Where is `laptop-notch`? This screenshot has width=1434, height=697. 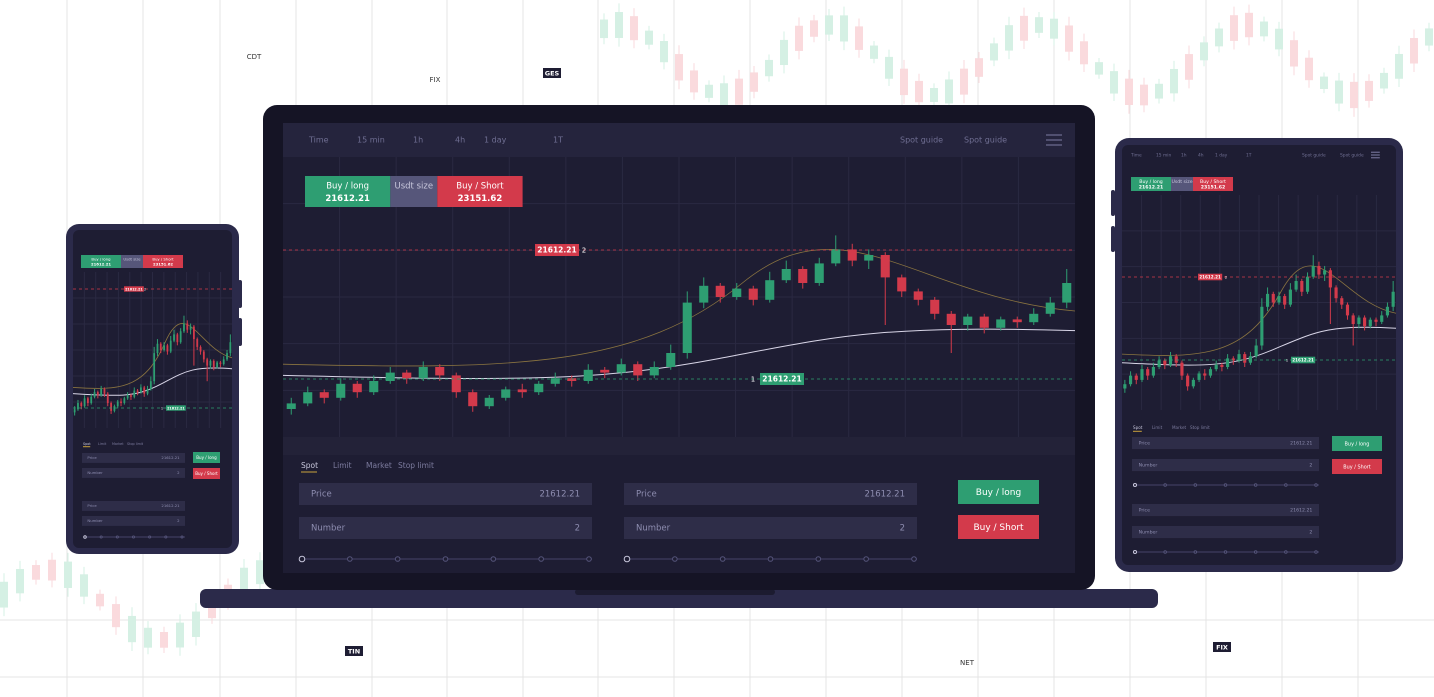
laptop-notch is located at coordinates (675, 592).